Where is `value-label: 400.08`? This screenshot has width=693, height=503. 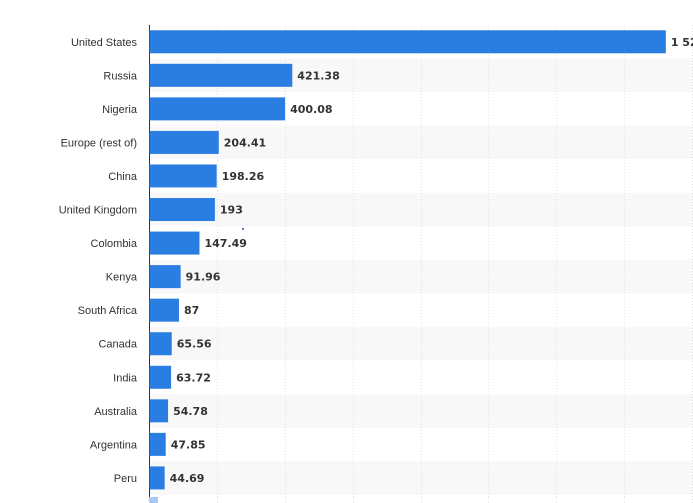
value-label: 400.08 is located at coordinates (311, 109).